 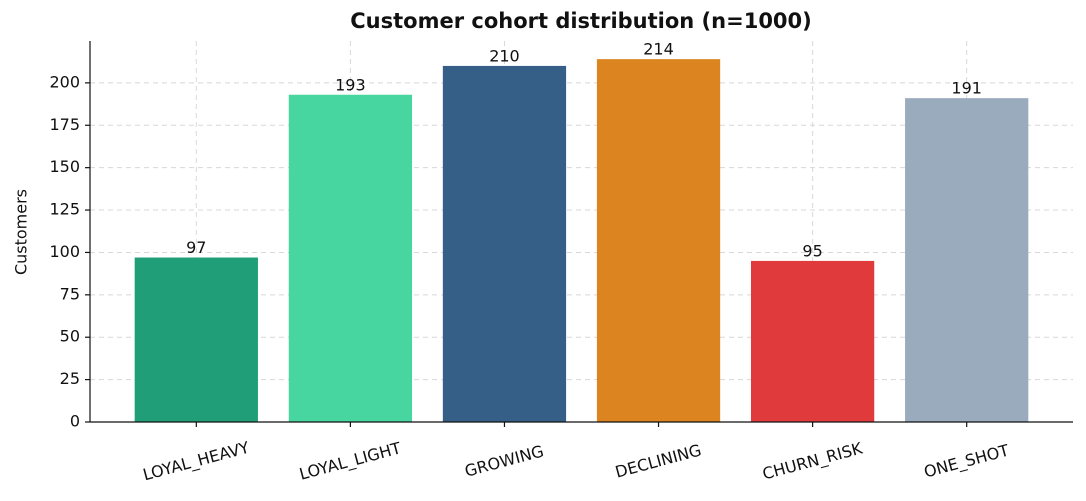 I want to click on x-tick-label: CHURN_RISK, so click(x=812, y=461).